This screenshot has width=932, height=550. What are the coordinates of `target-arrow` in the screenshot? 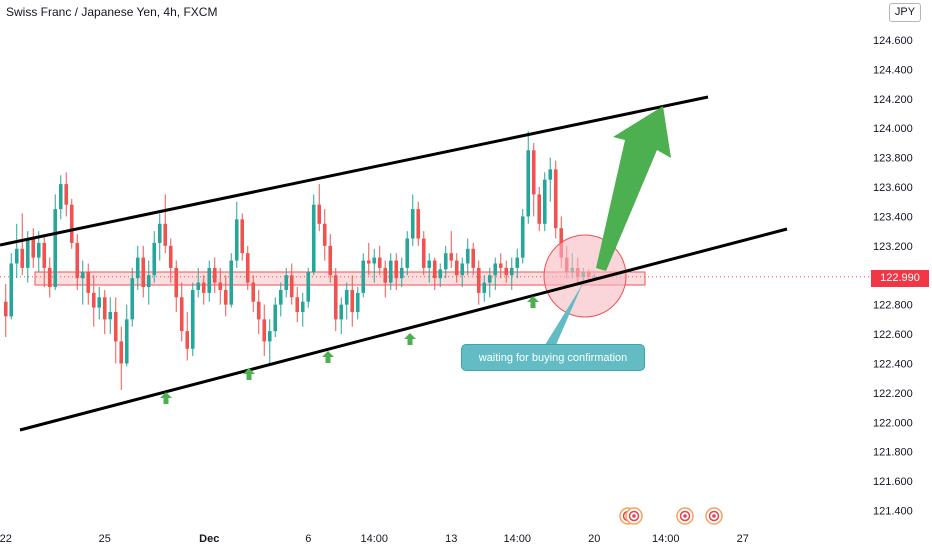 It's located at (633, 188).